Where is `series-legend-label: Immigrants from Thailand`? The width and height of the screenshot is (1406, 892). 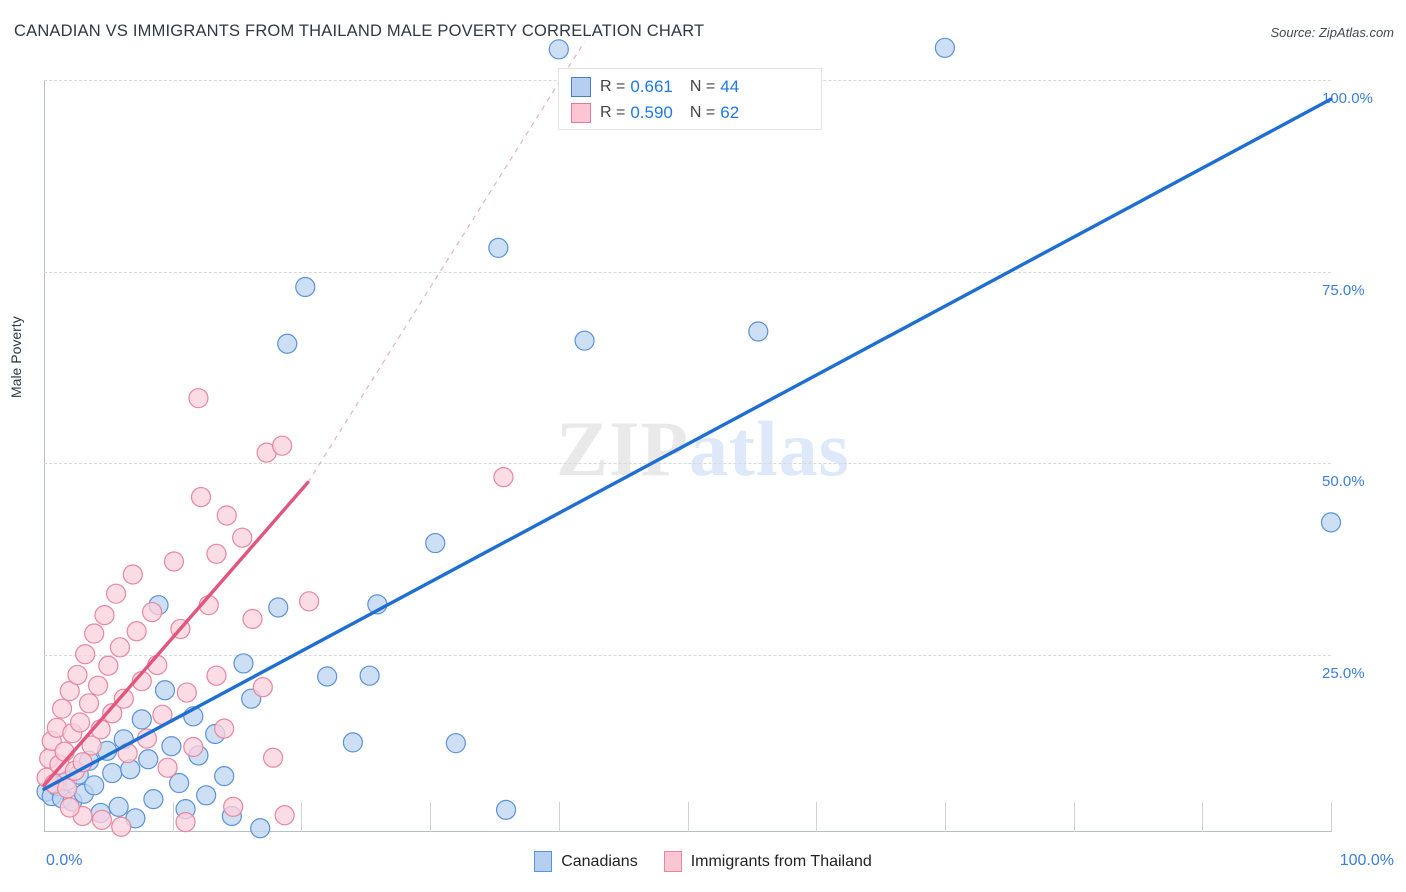 series-legend-label: Immigrants from Thailand is located at coordinates (781, 861).